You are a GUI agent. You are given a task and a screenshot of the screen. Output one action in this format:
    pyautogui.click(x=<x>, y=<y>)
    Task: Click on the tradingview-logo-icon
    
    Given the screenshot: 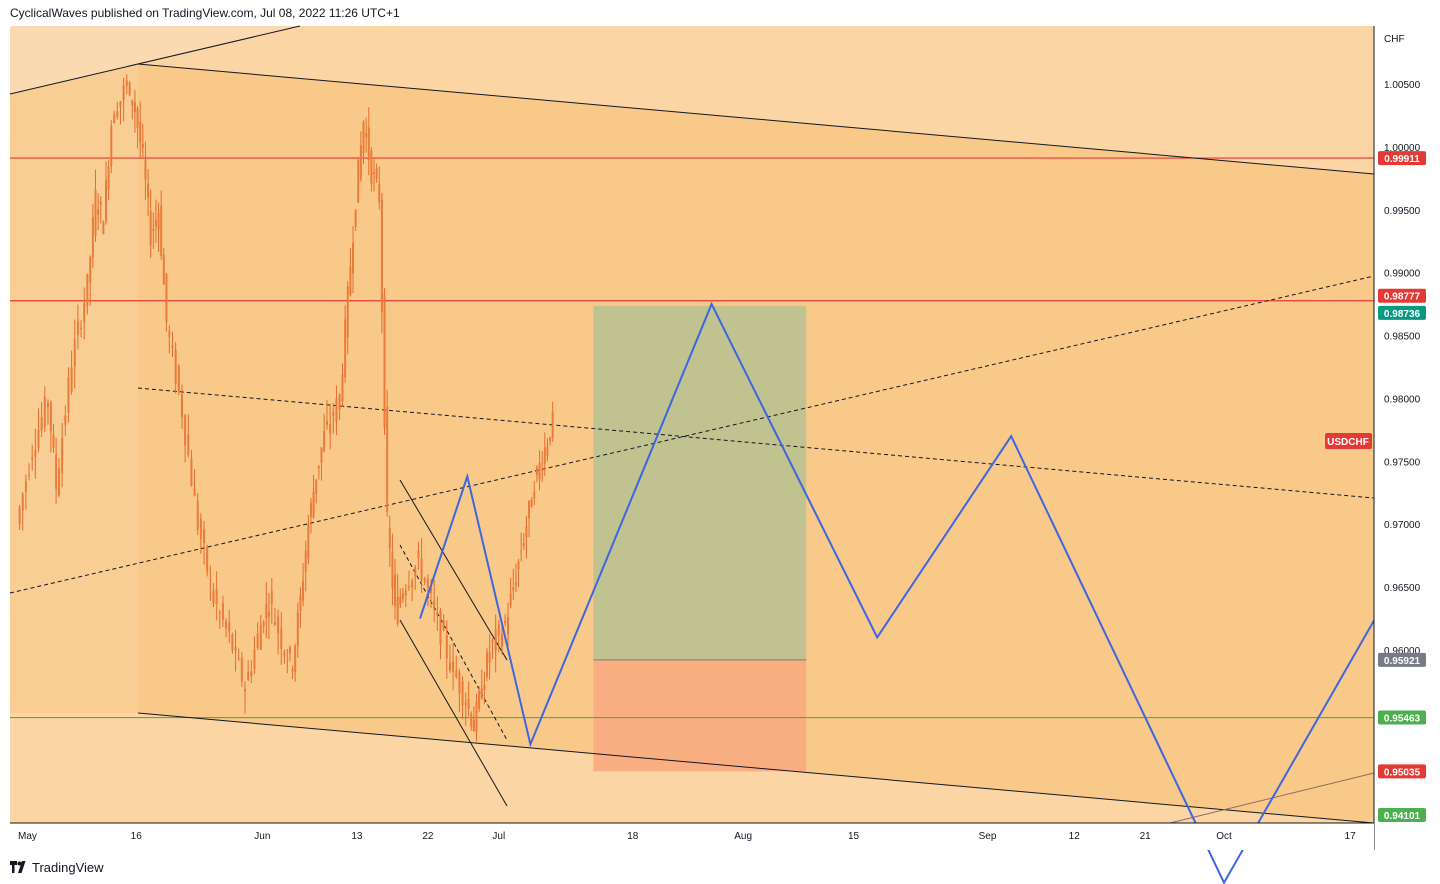 What is the action you would take?
    pyautogui.click(x=18, y=867)
    